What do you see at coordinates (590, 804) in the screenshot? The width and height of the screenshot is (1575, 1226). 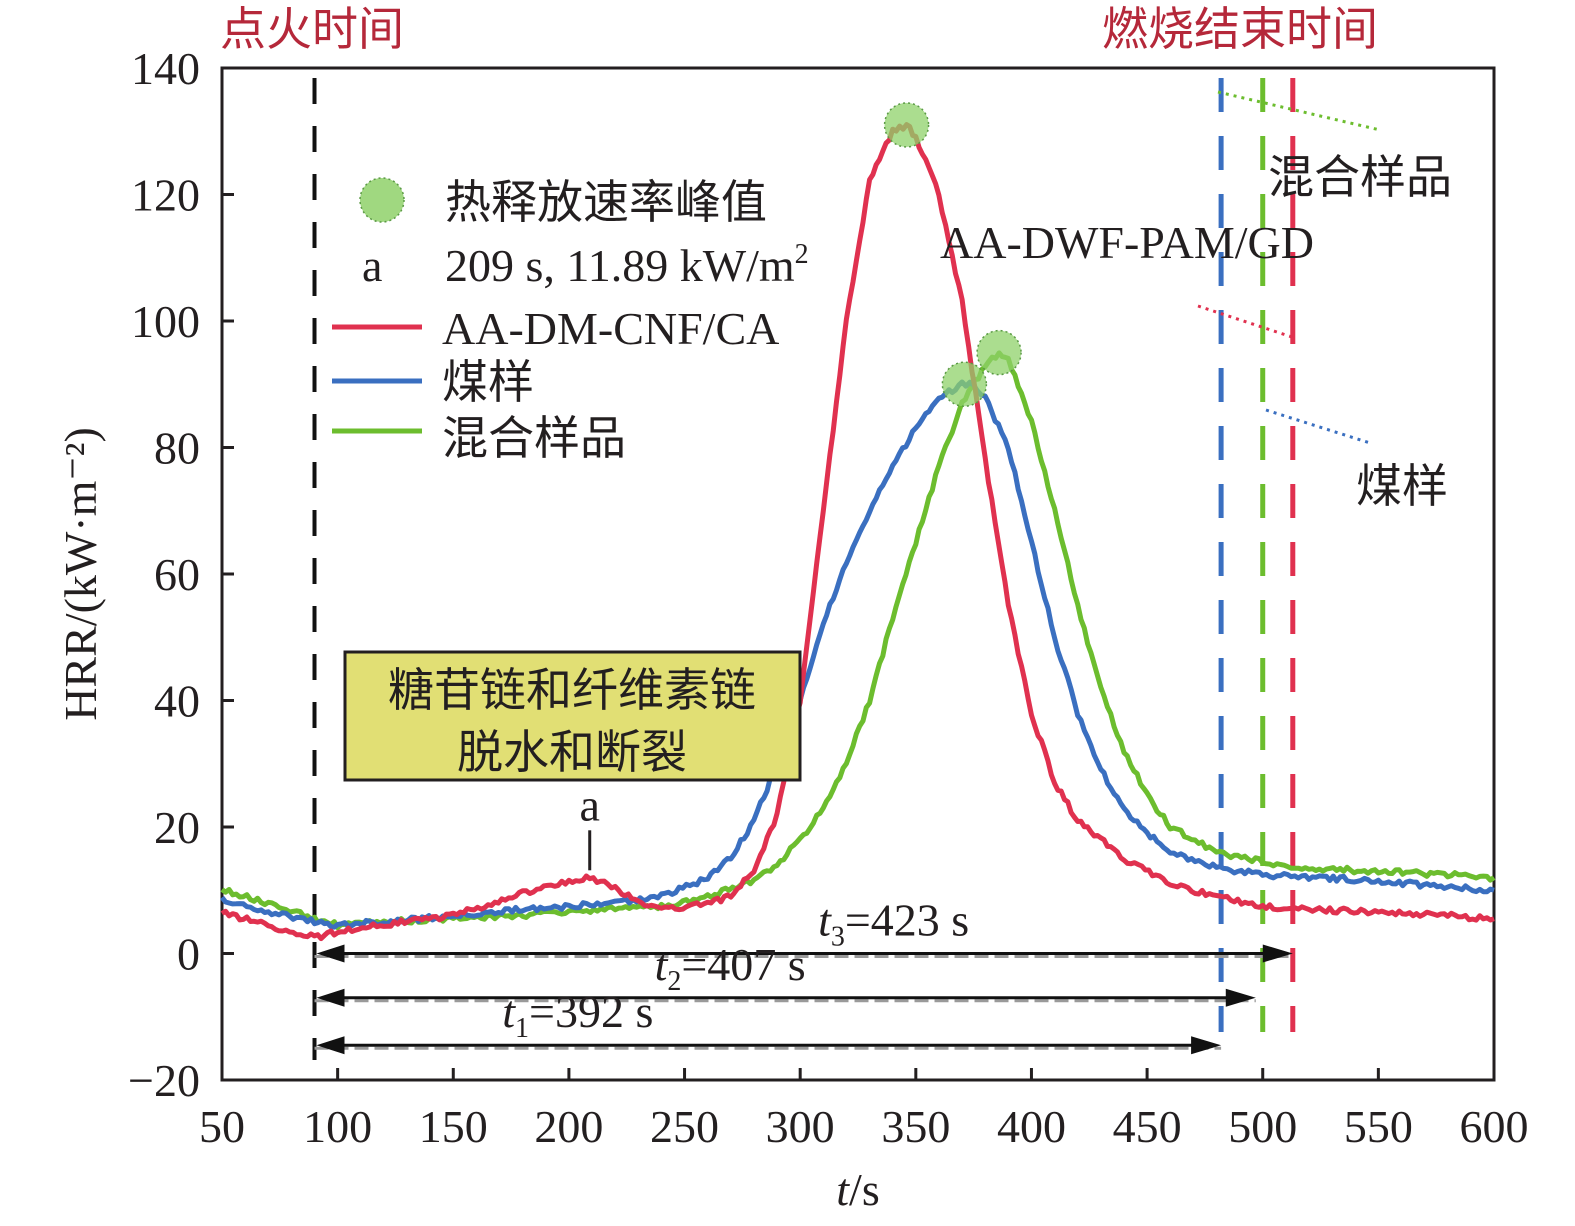 I see `point-a-label: a` at bounding box center [590, 804].